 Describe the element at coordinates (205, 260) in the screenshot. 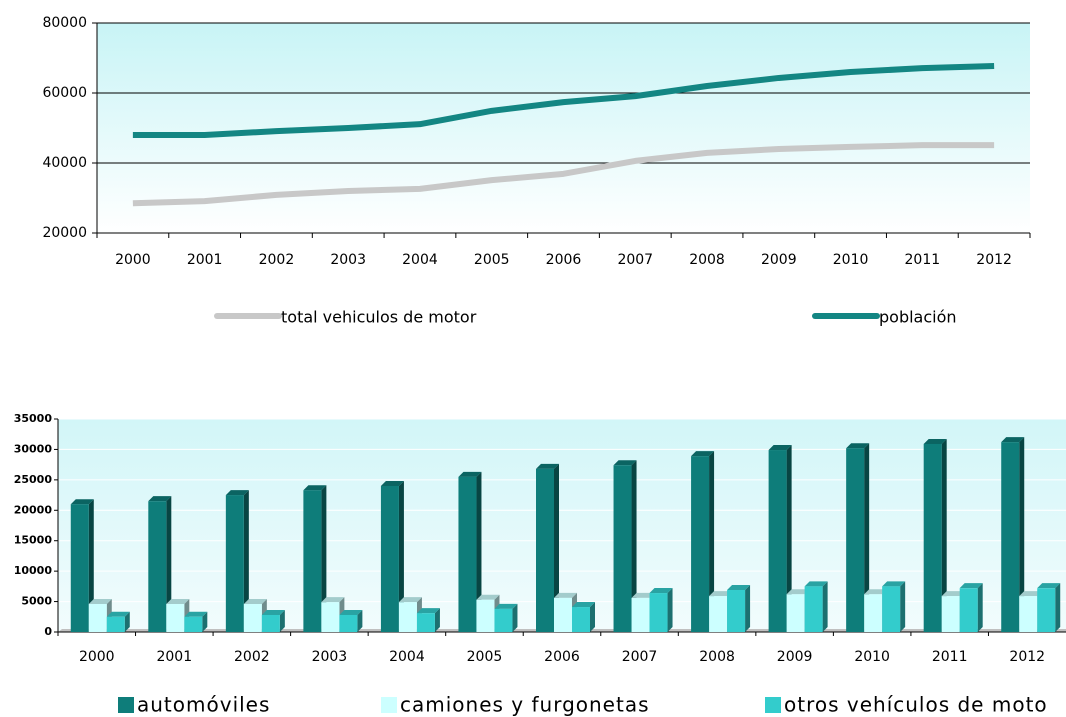

I see `x-tick-label: 2001` at that location.